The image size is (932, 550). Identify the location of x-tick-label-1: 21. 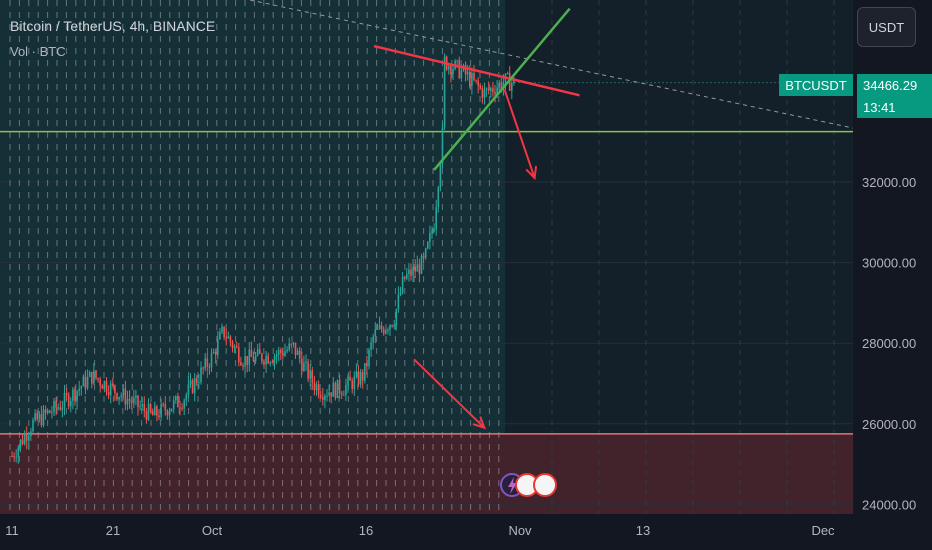
(113, 530).